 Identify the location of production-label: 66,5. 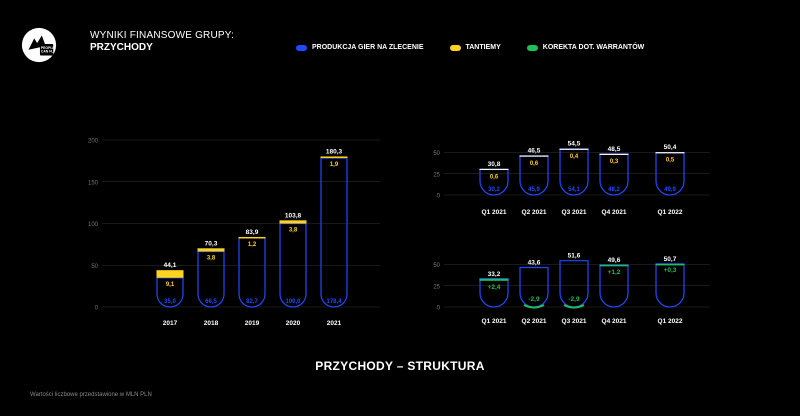
(211, 302).